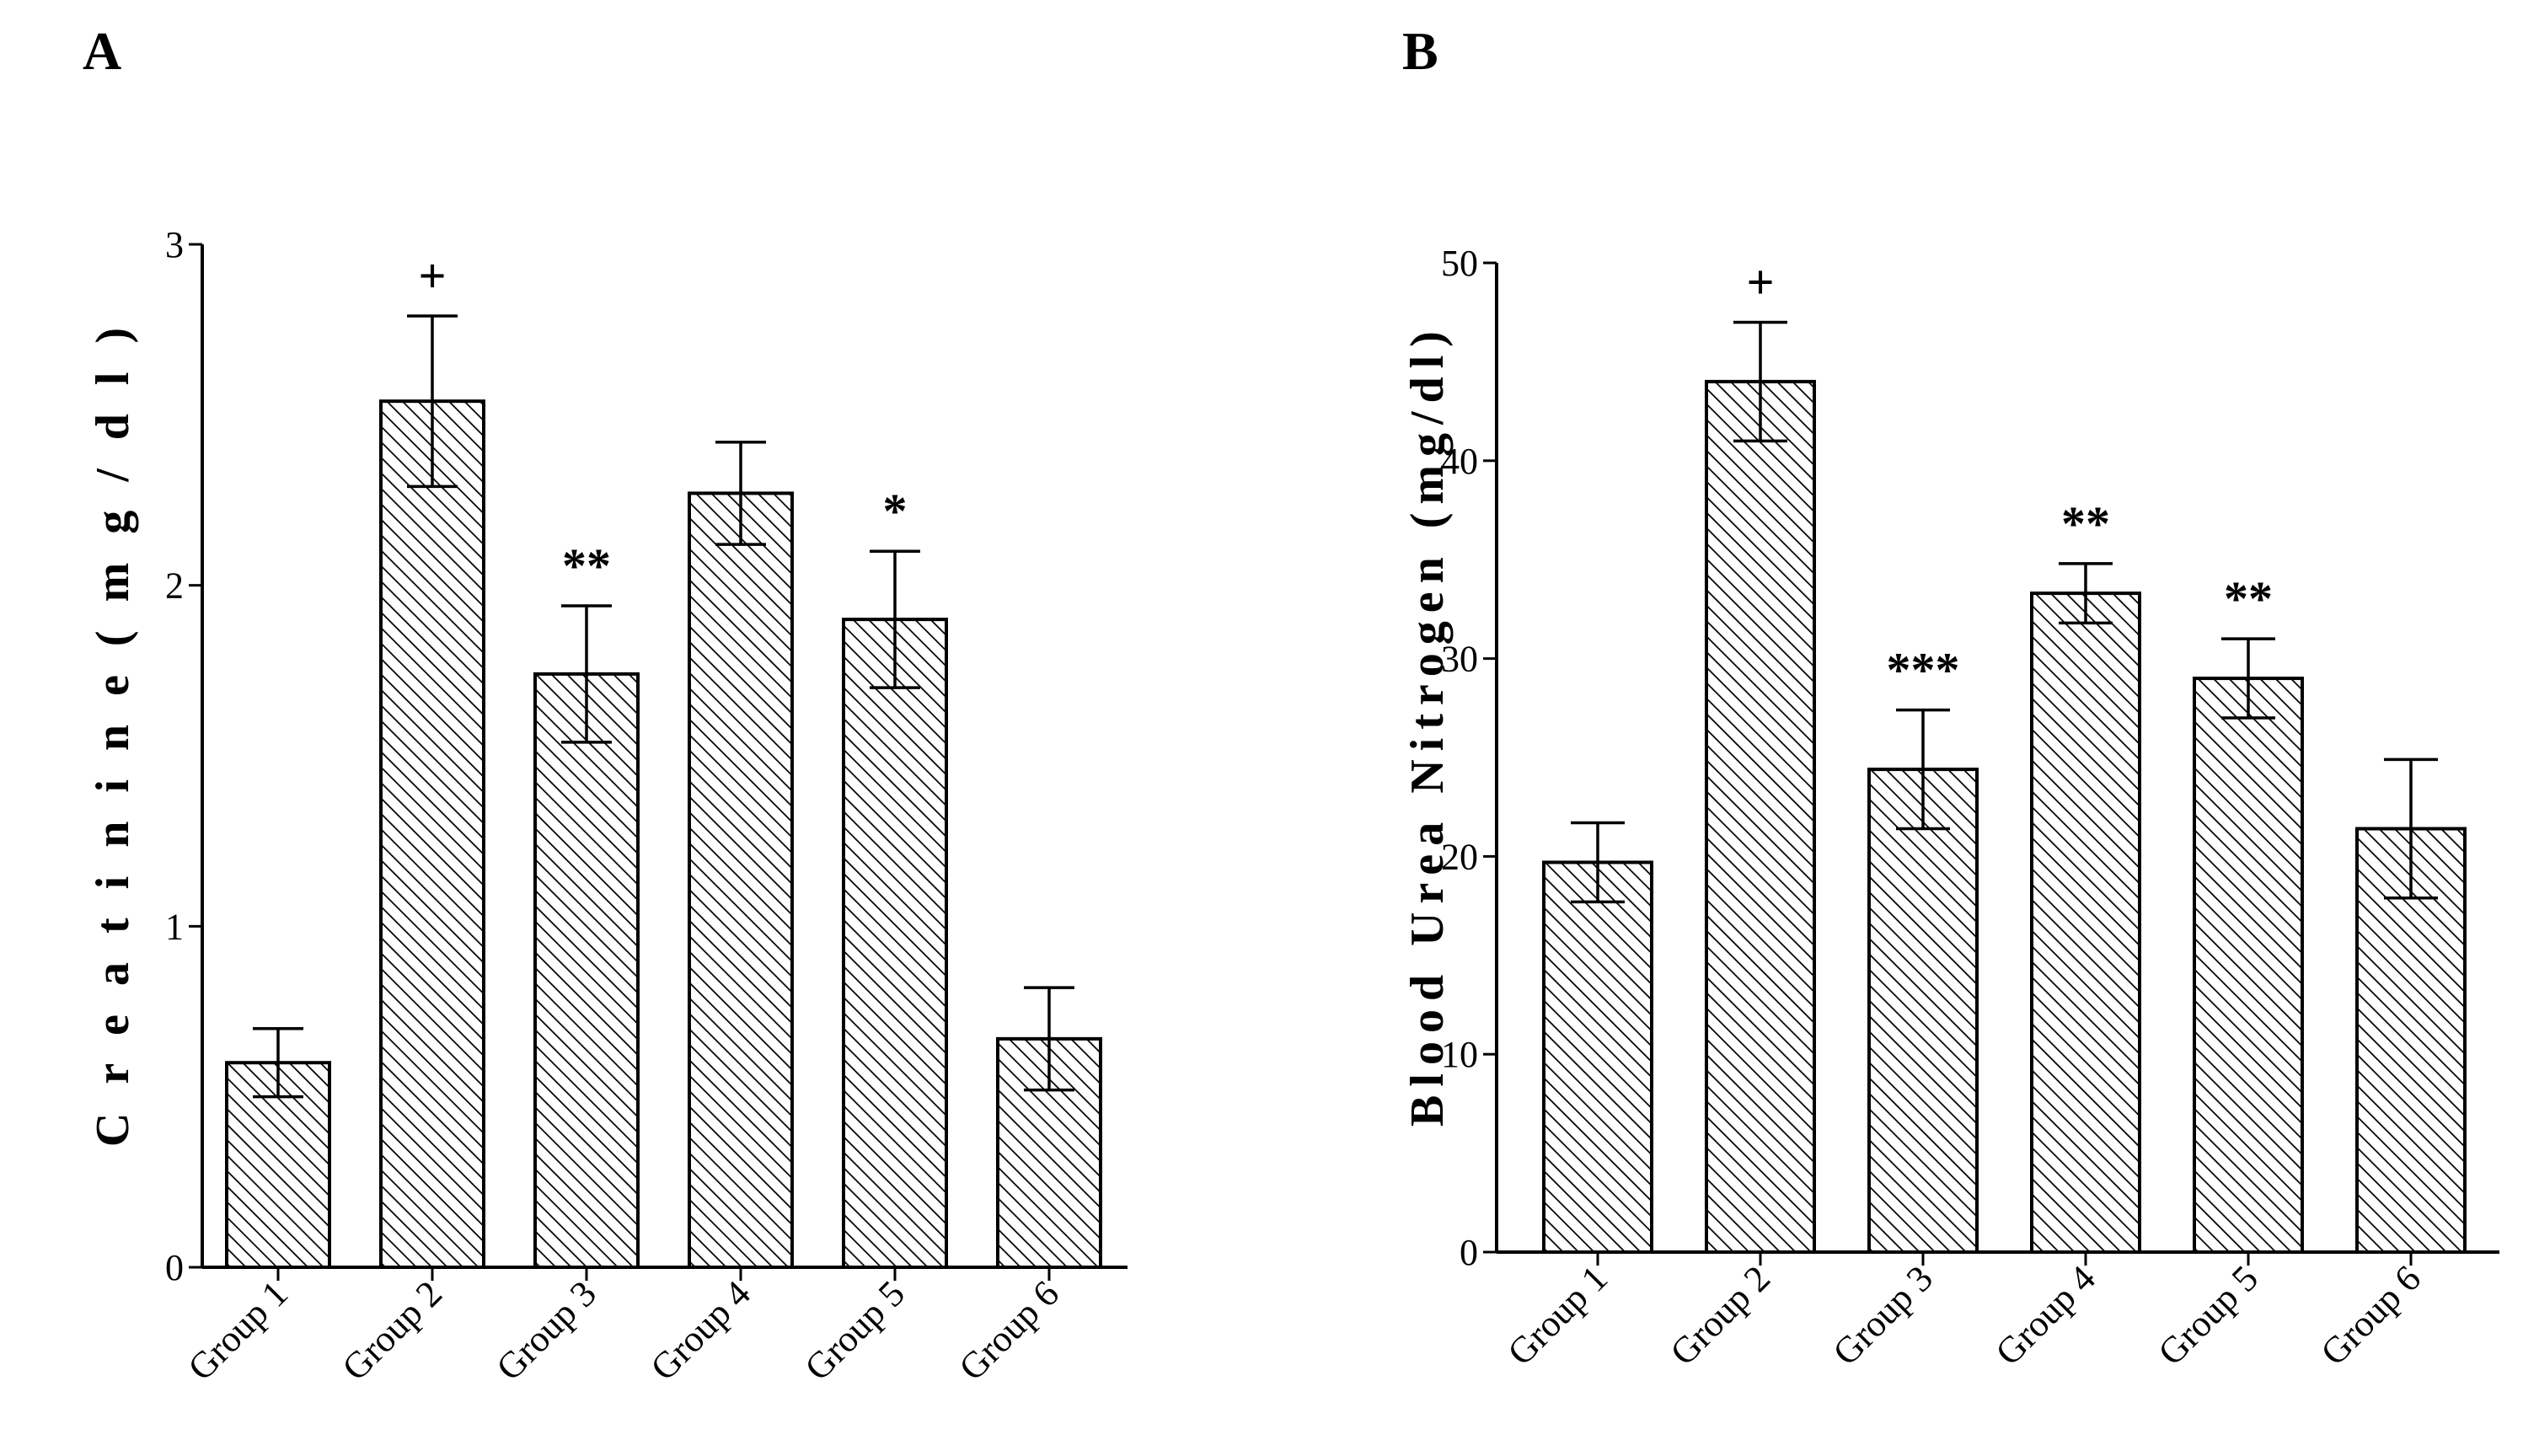  What do you see at coordinates (1009, 1330) in the screenshot?
I see `category-label-a-6: Group 6` at bounding box center [1009, 1330].